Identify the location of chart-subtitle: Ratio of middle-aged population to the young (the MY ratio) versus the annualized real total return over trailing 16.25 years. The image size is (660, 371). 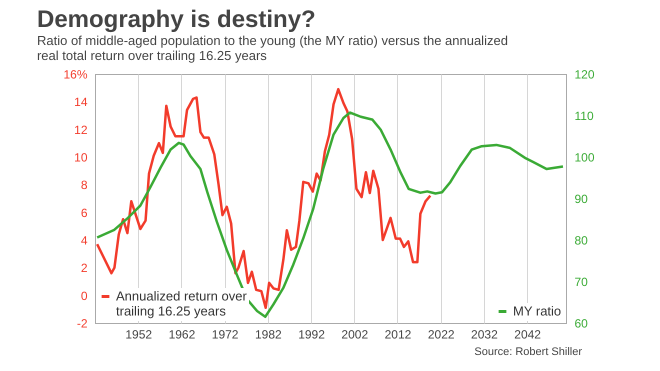
(272, 48).